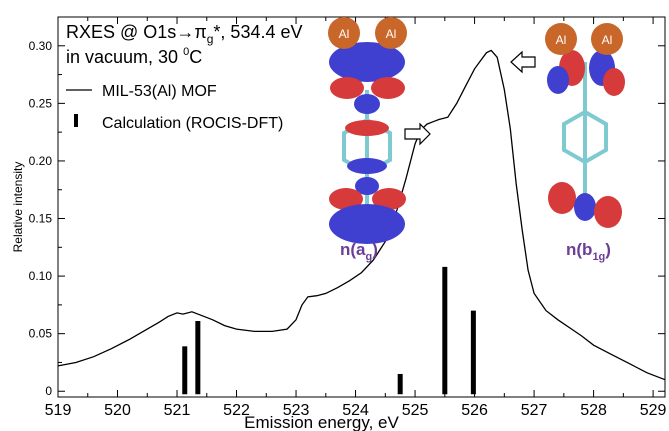  I want to click on x-tick-label: 523, so click(296, 410).